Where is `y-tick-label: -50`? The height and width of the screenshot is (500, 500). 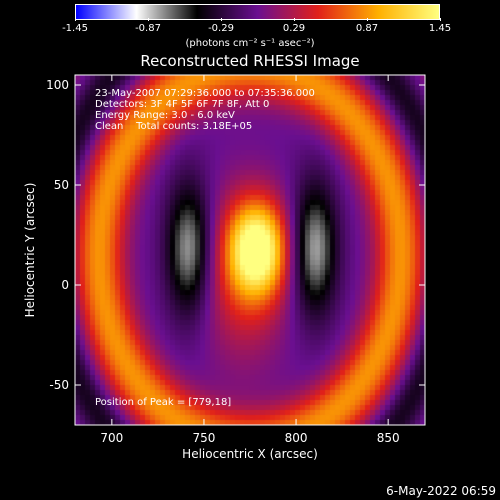
y-tick-label: -50 is located at coordinates (59, 385).